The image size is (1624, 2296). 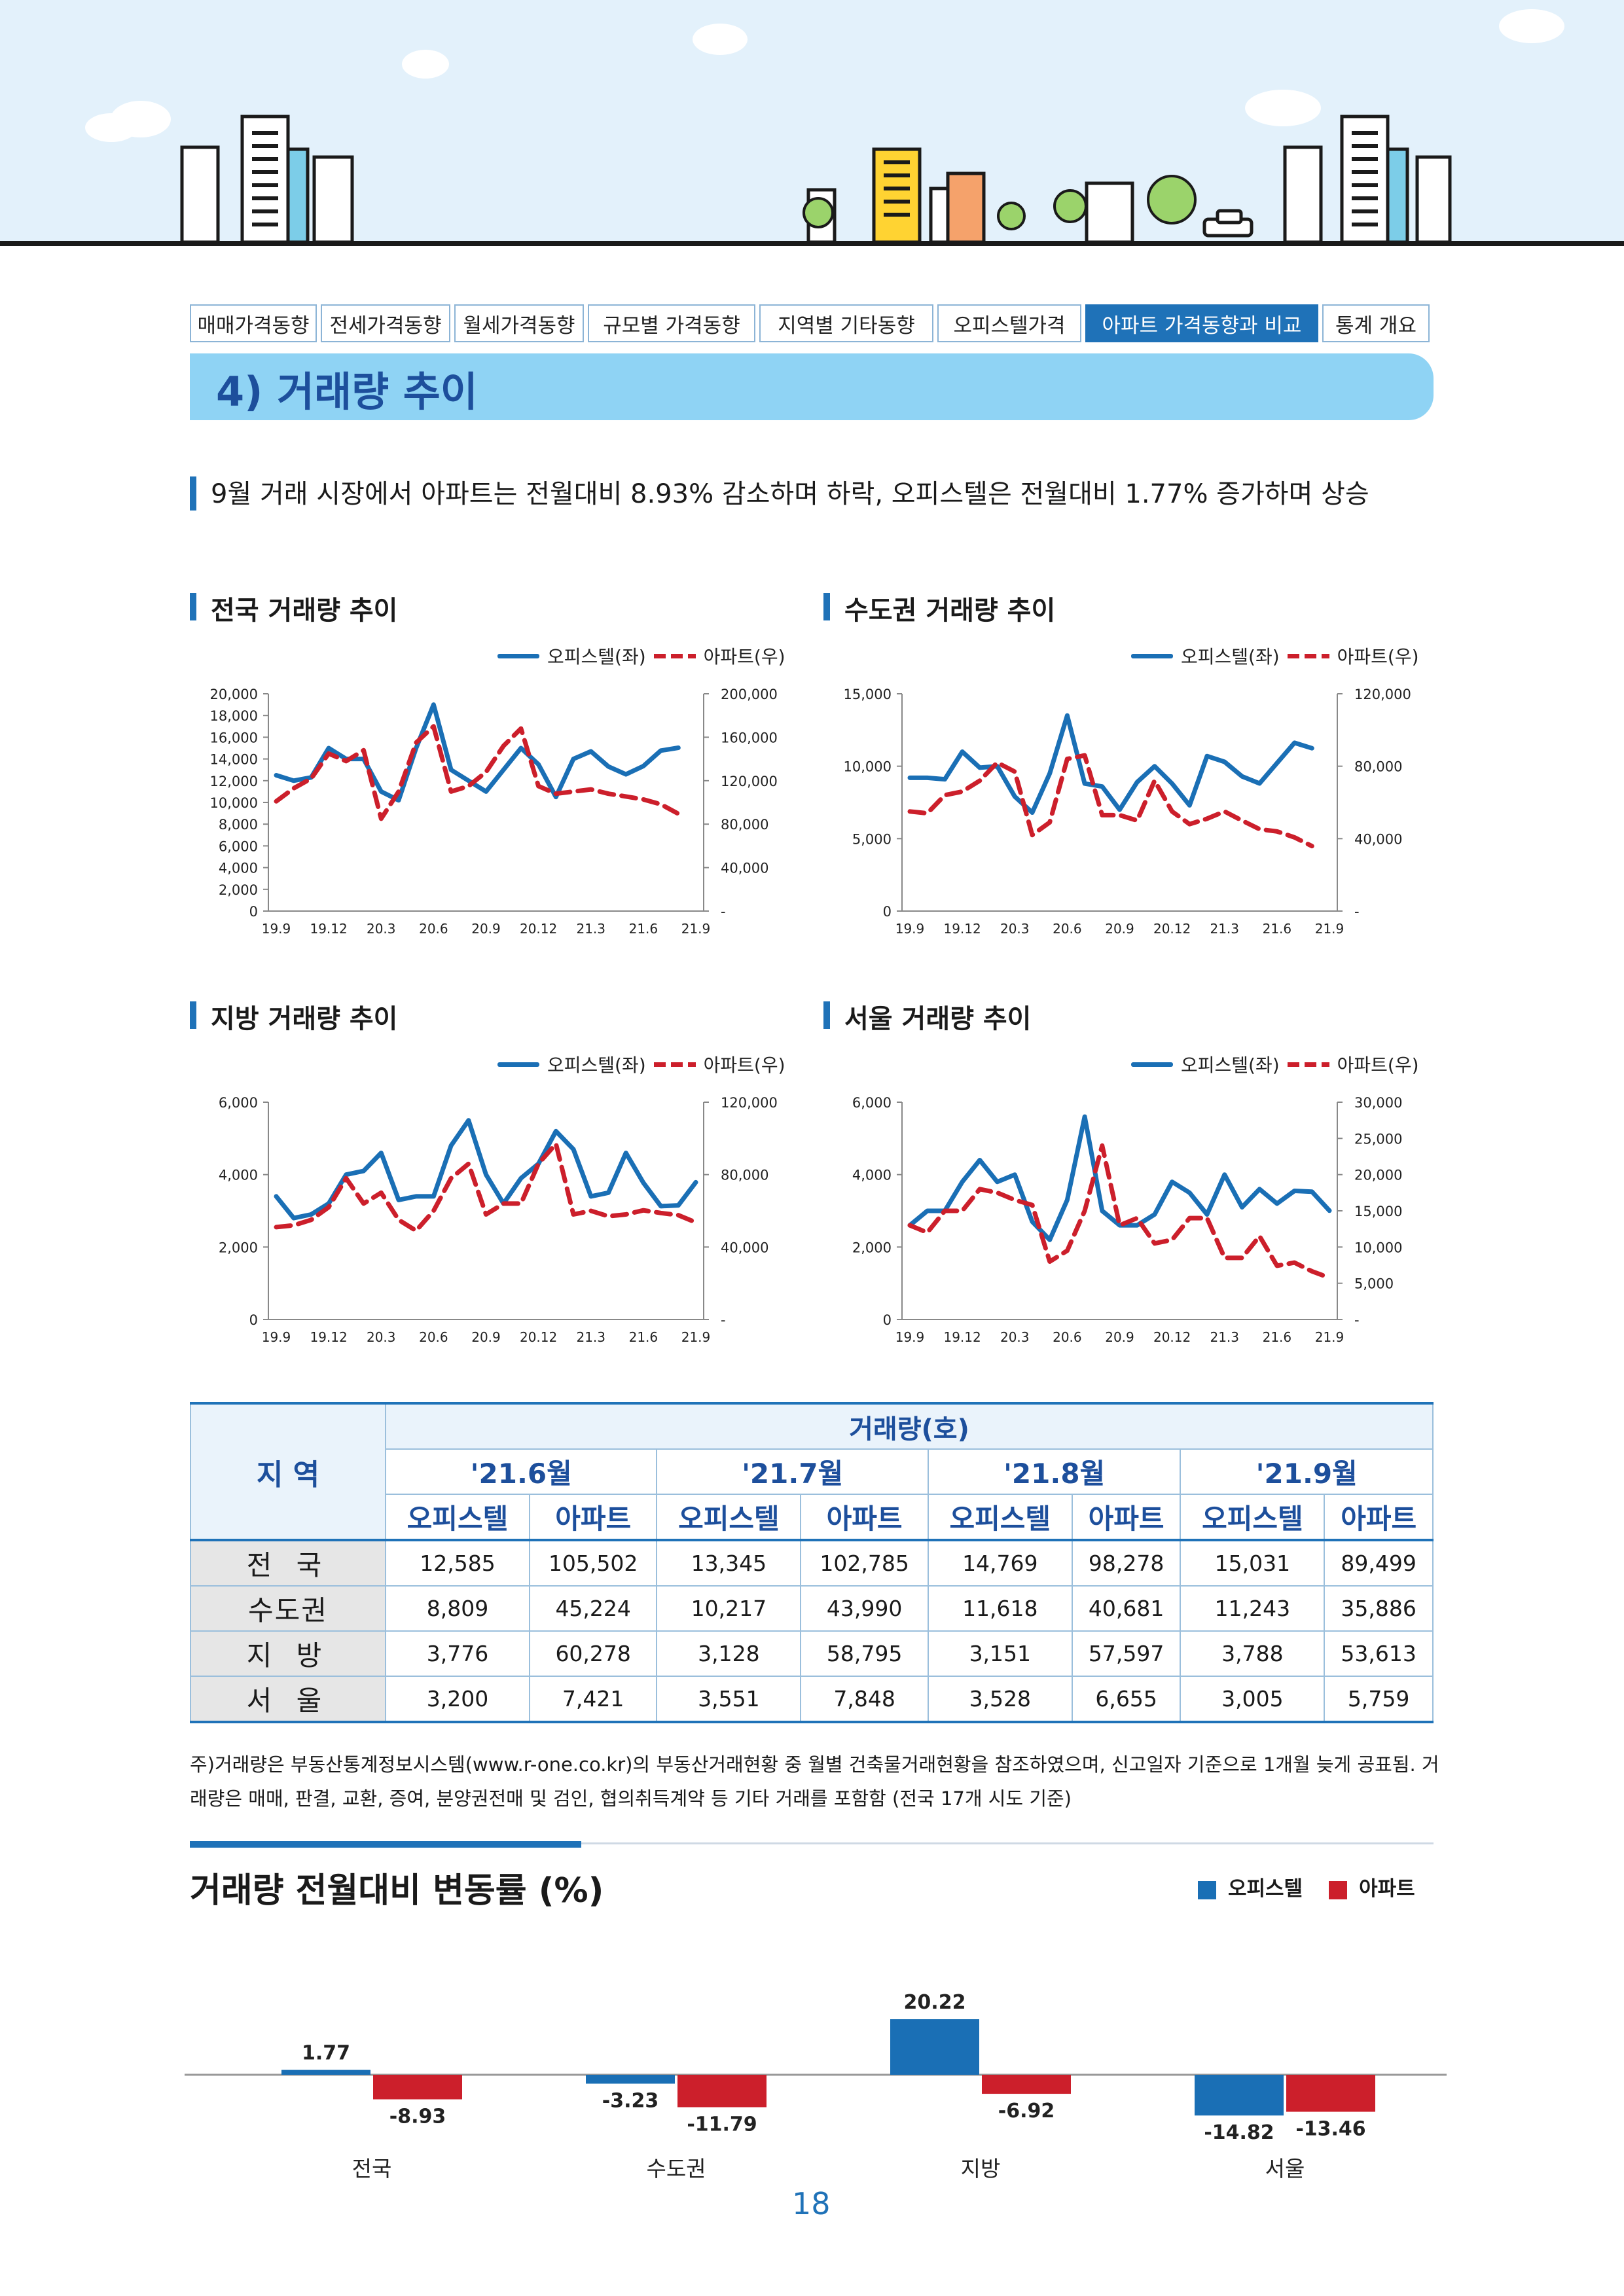 What do you see at coordinates (593, 1653) in the screenshot?
I see `table-cell: 60,278` at bounding box center [593, 1653].